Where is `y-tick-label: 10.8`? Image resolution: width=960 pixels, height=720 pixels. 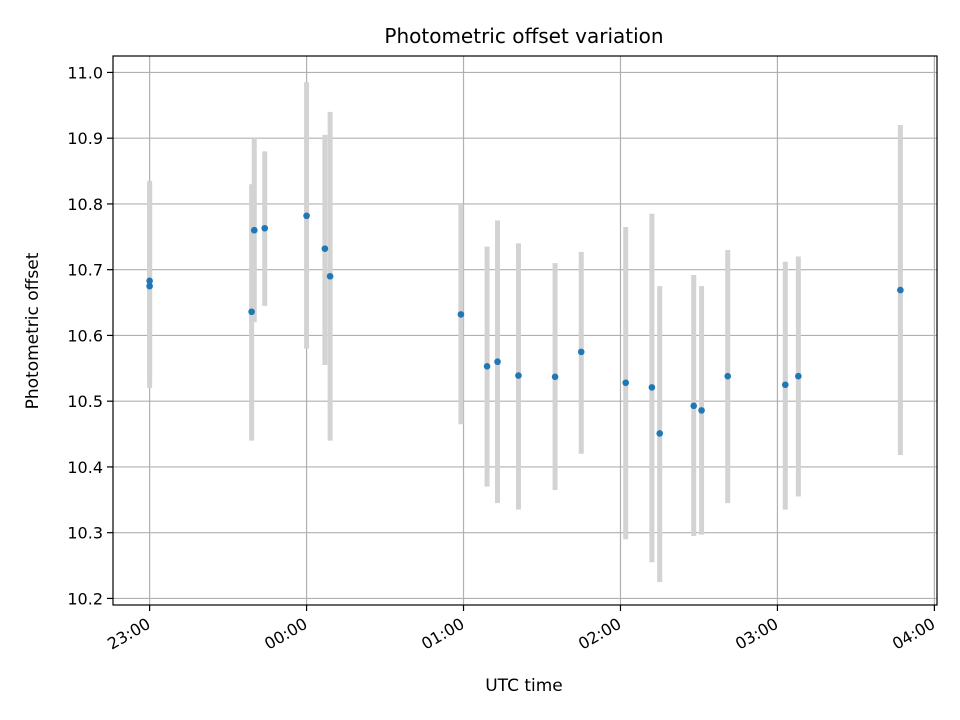 y-tick-label: 10.8 is located at coordinates (85, 204).